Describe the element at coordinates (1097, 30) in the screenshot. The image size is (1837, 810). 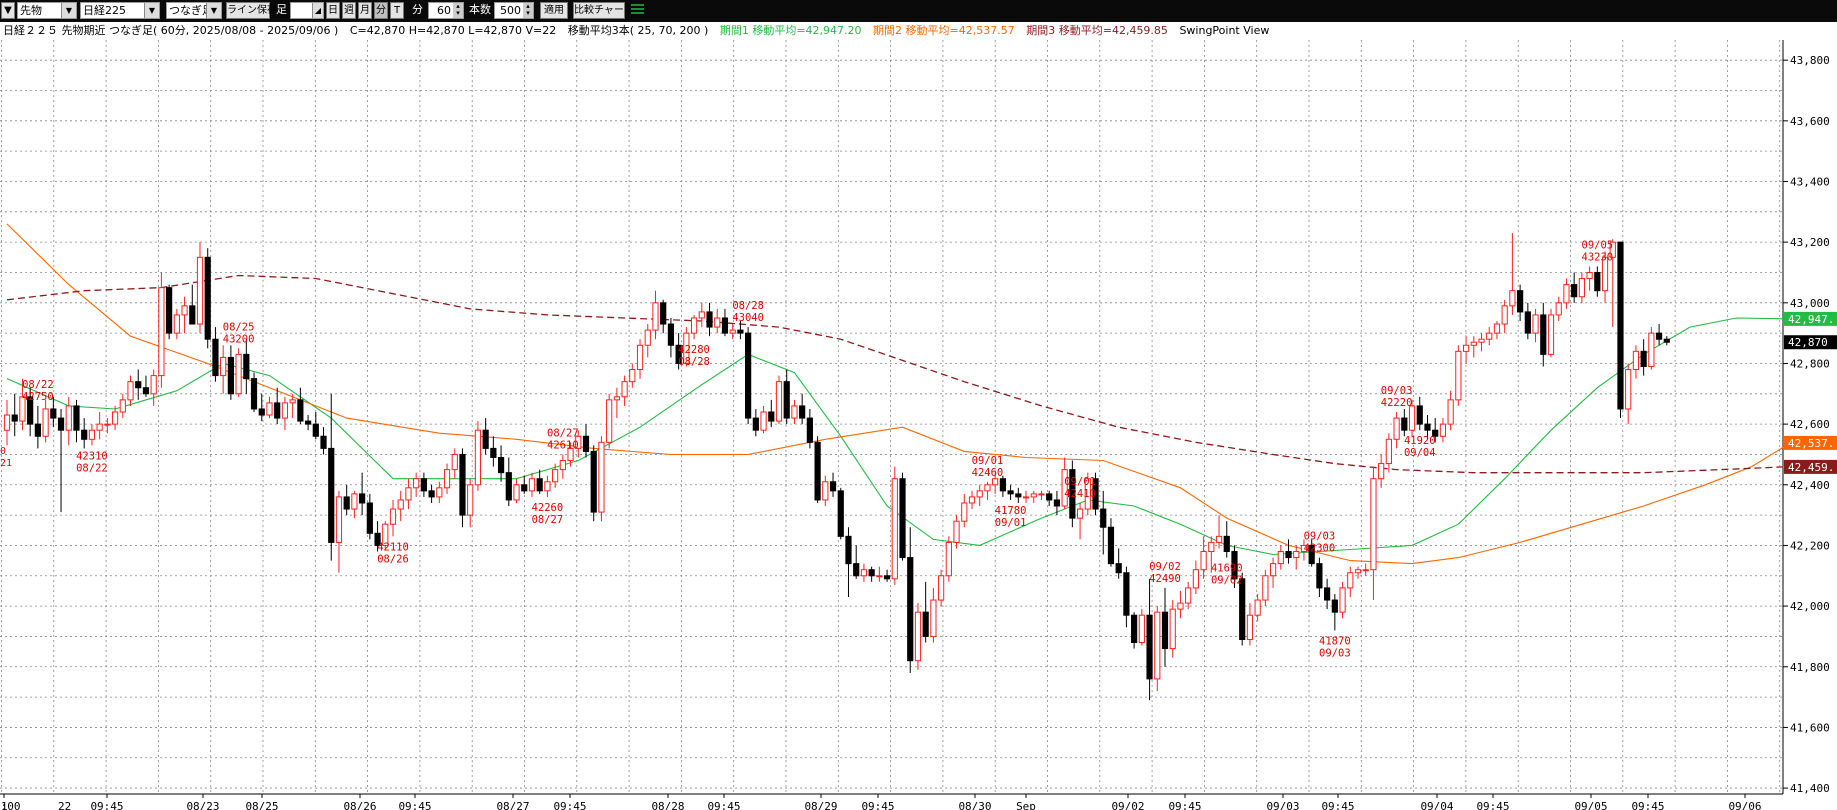
I see `ma3-legend: 期間3 移動平均=42,459.85` at that location.